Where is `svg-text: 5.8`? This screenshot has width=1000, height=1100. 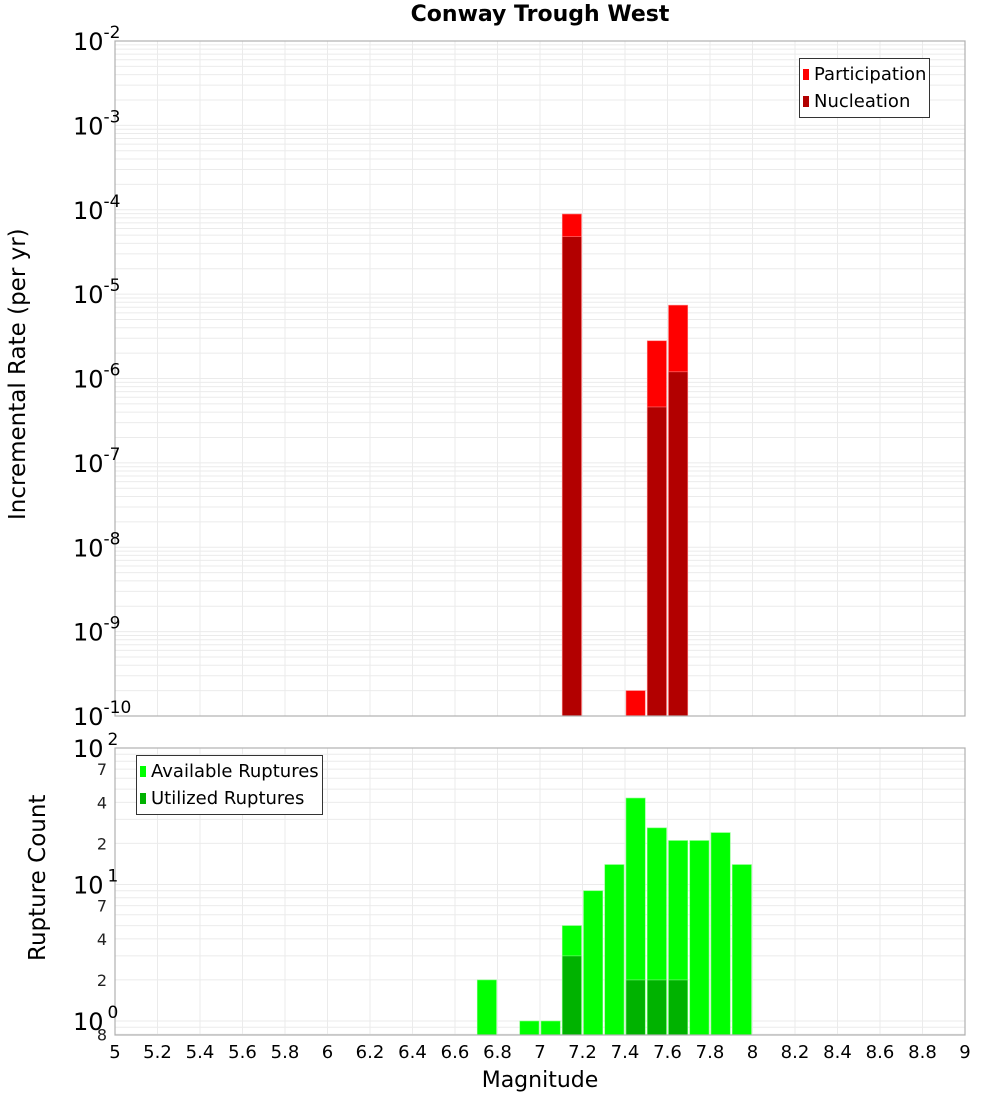 svg-text: 5.8 is located at coordinates (285, 1052).